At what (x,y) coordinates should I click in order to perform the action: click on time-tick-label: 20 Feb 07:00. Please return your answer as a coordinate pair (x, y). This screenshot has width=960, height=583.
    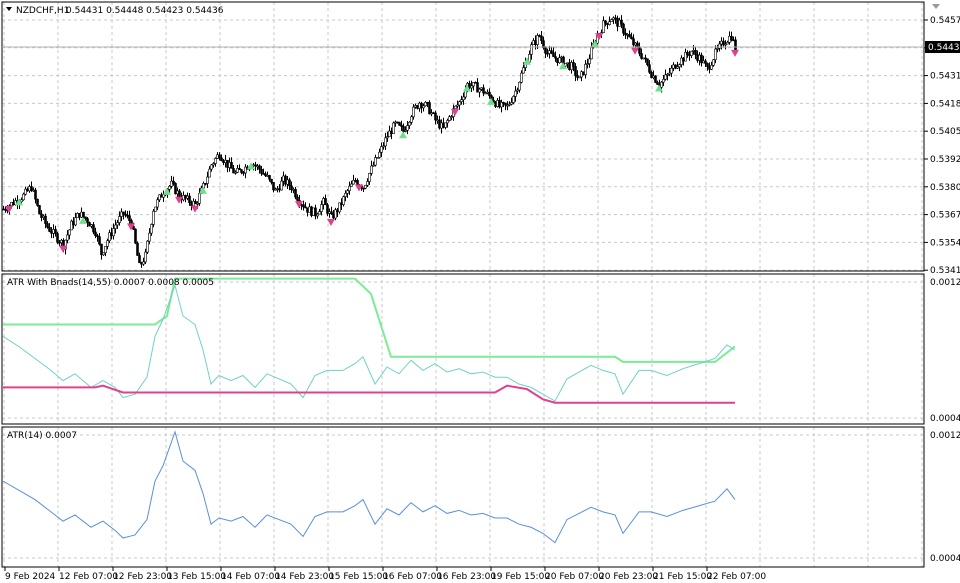
    Looking at the image, I should click on (574, 577).